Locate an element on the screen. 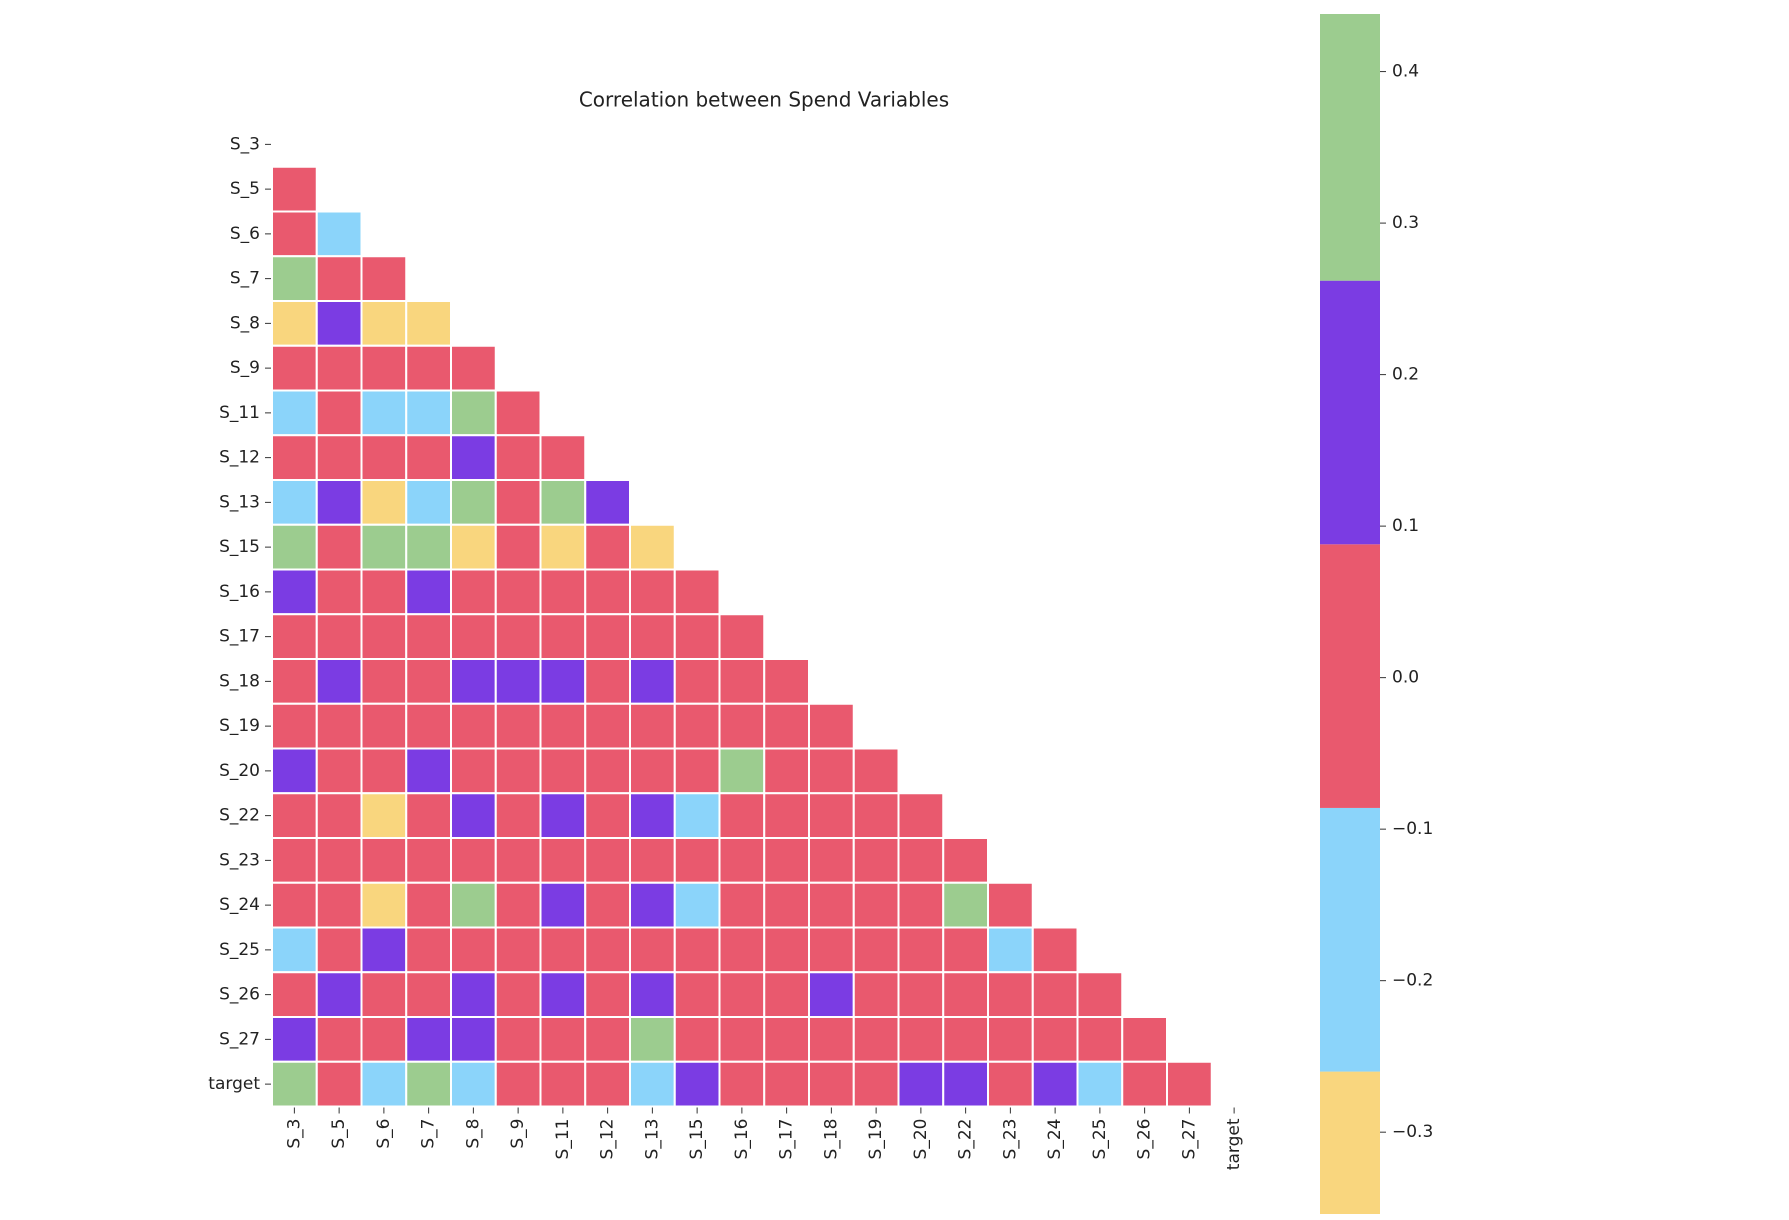 The height and width of the screenshot is (1220, 1789). y-tick-label: S_7 is located at coordinates (245, 279).